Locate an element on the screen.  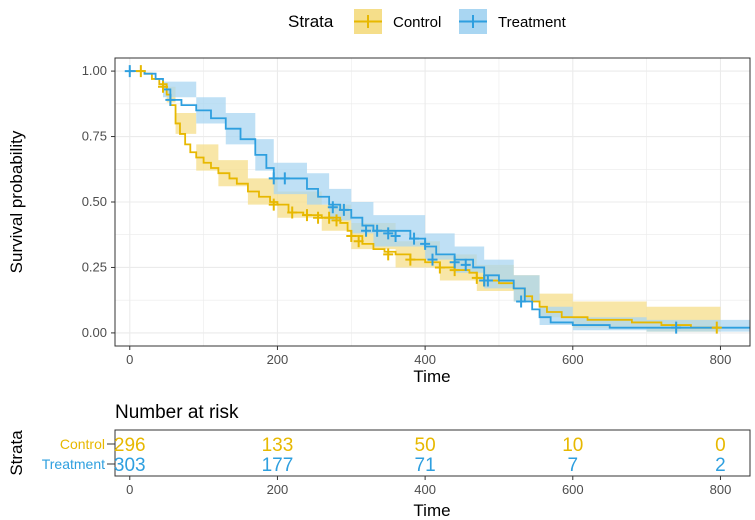
x-tick-label: 800 is located at coordinates (721, 359).